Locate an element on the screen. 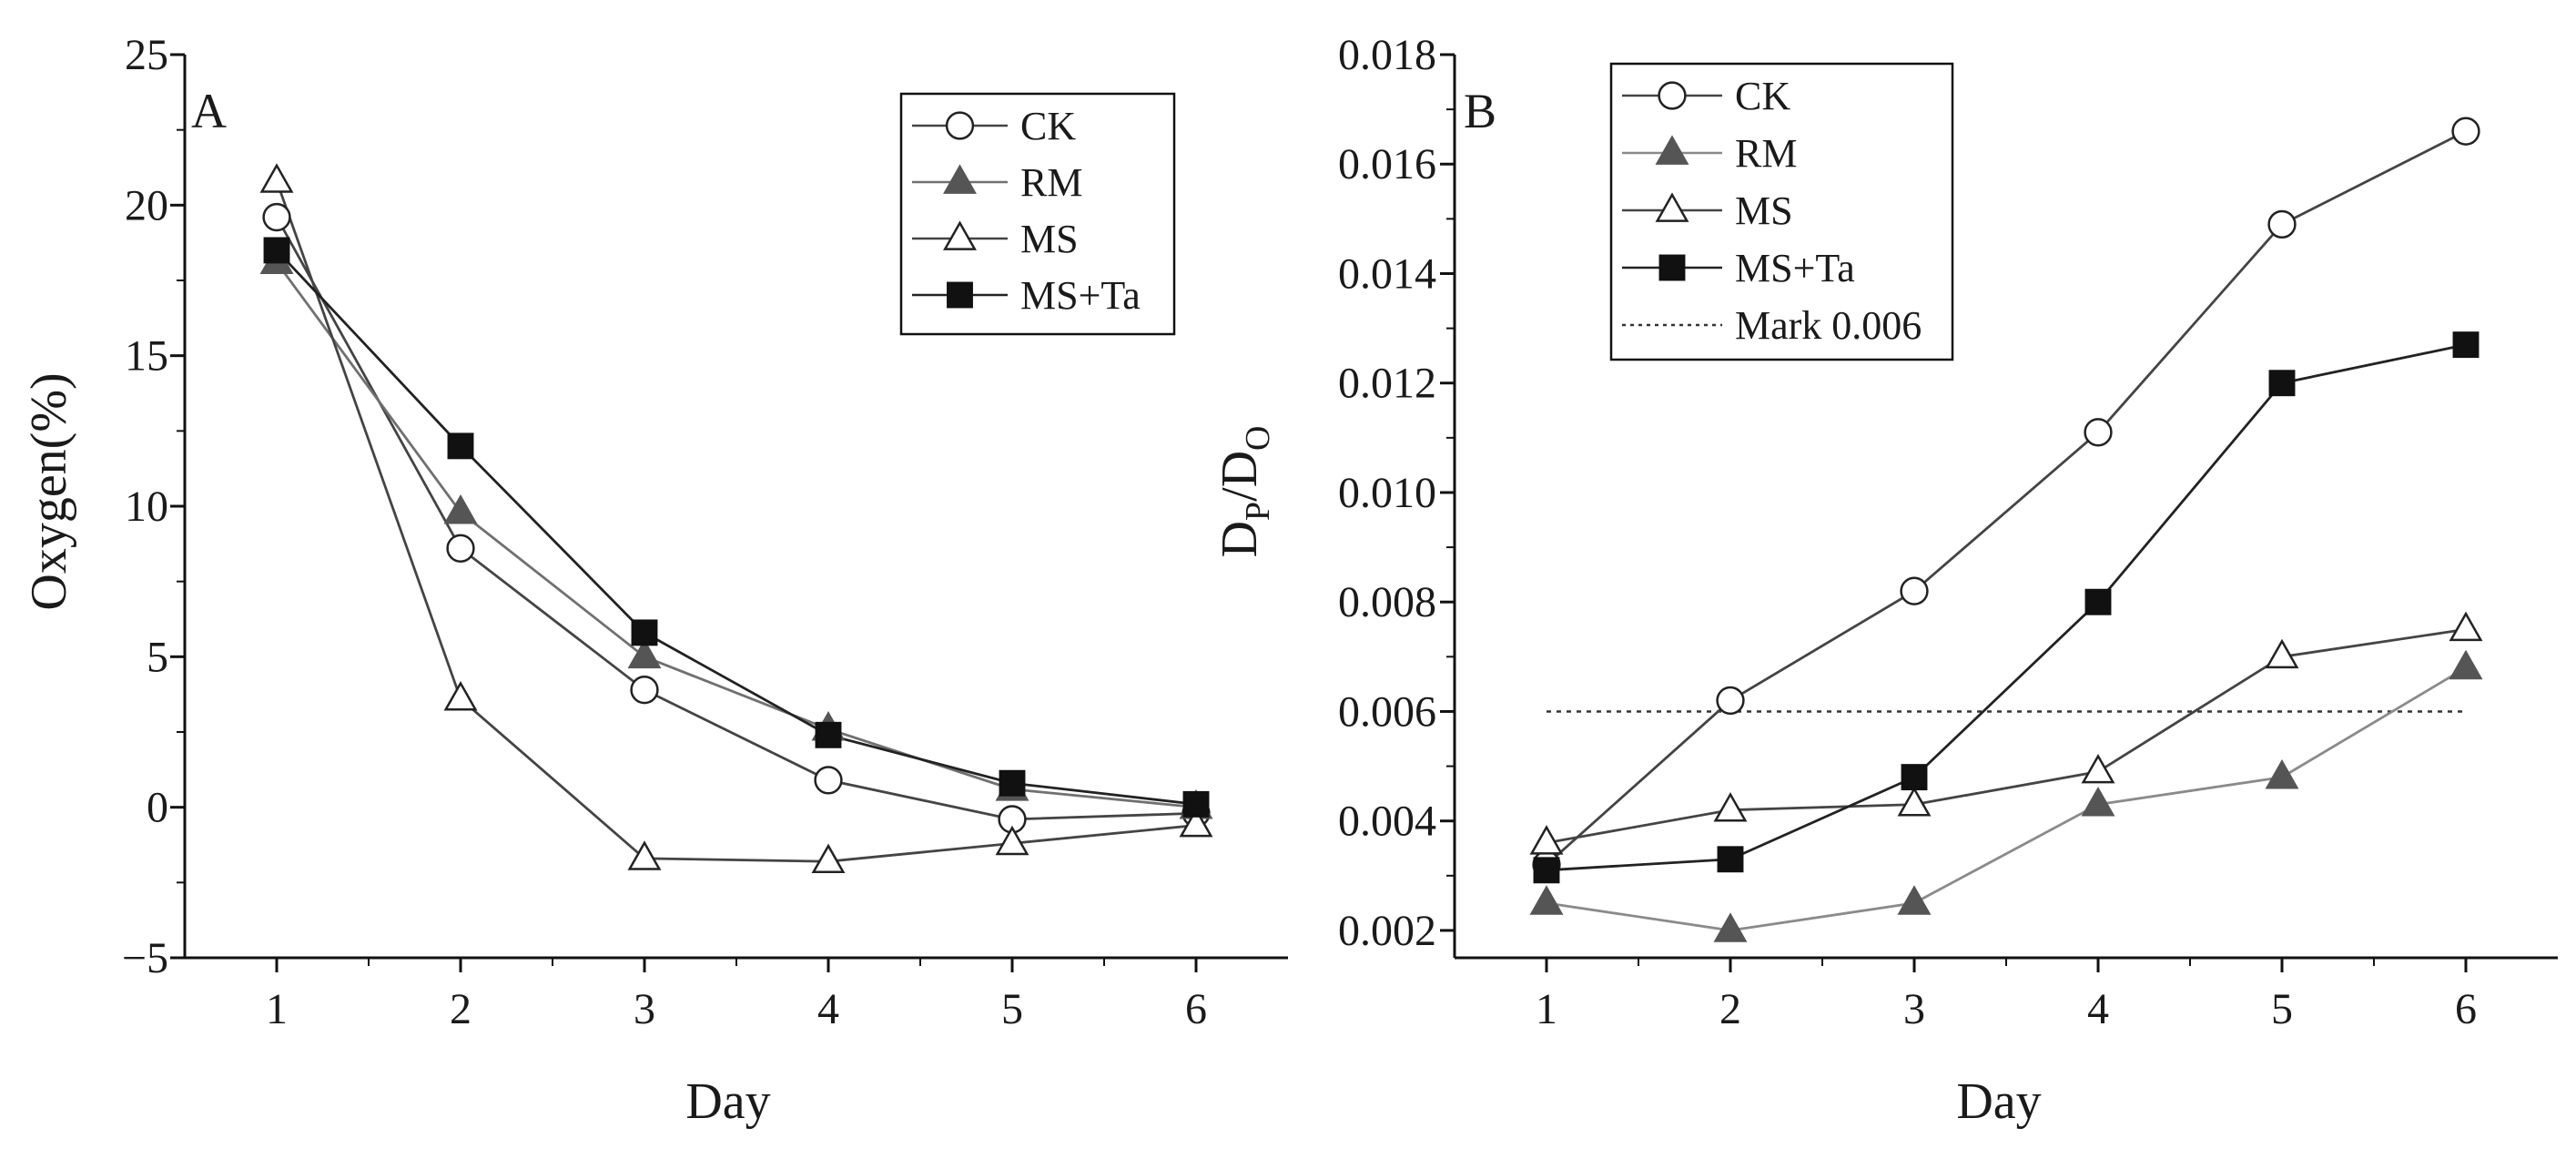 The image size is (2576, 1159). panel-b-y-tick-label: 0.006 is located at coordinates (1387, 711).